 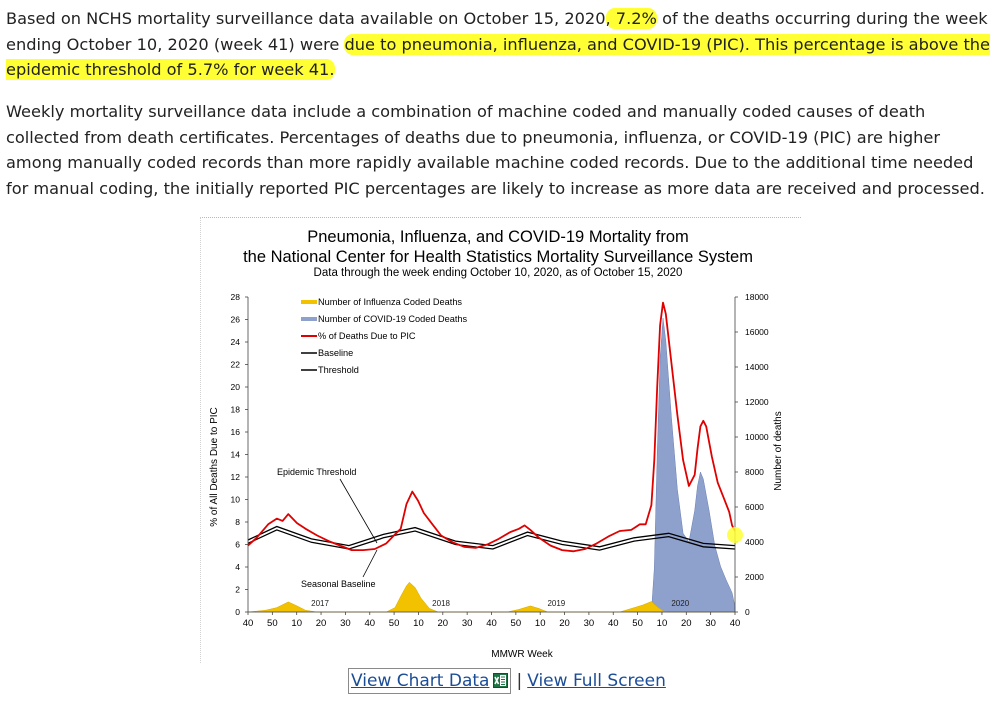 What do you see at coordinates (747, 612) in the screenshot?
I see `y-tick-label-right: 0` at bounding box center [747, 612].